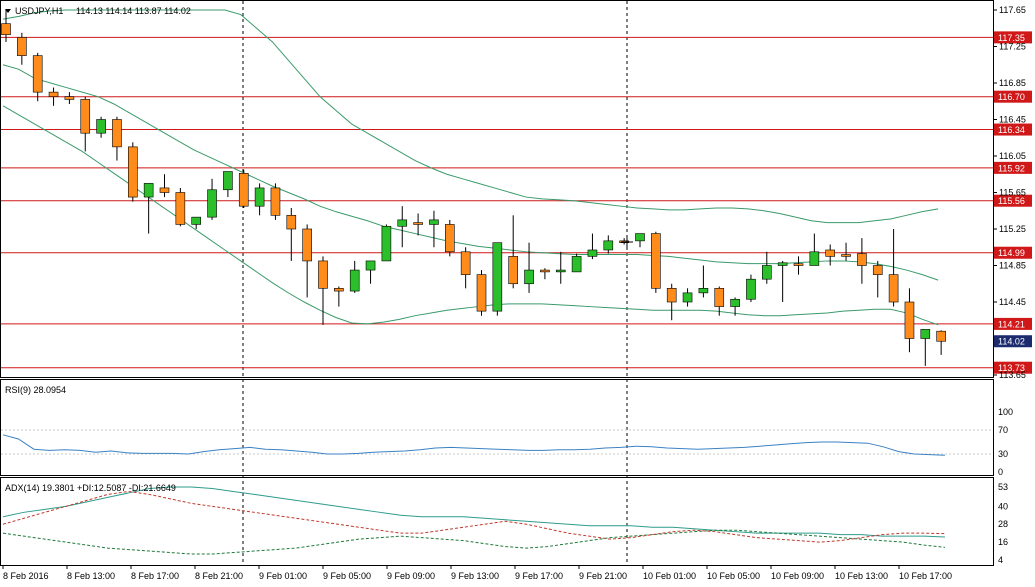  What do you see at coordinates (733, 576) in the screenshot?
I see `time-tick-label: 10 Feb 05:00` at bounding box center [733, 576].